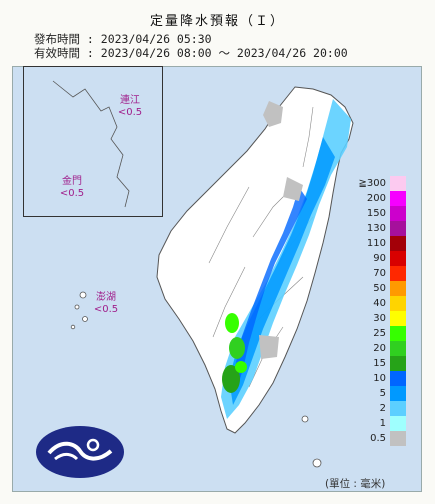  I want to click on inset-coastline, so click(91, 144).